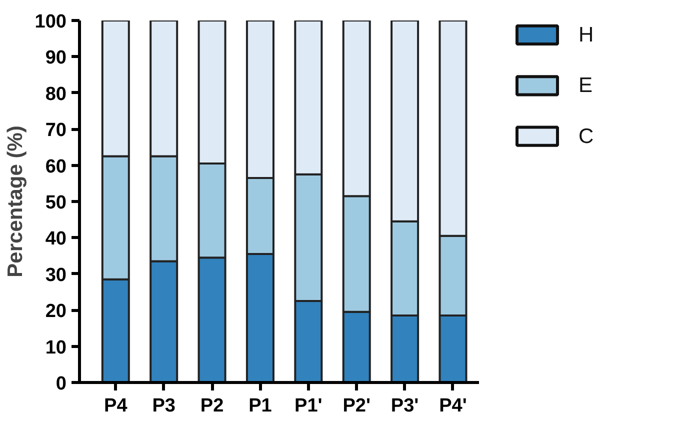 The width and height of the screenshot is (686, 447). Describe the element at coordinates (116, 406) in the screenshot. I see `x-tick-label: P4` at that location.